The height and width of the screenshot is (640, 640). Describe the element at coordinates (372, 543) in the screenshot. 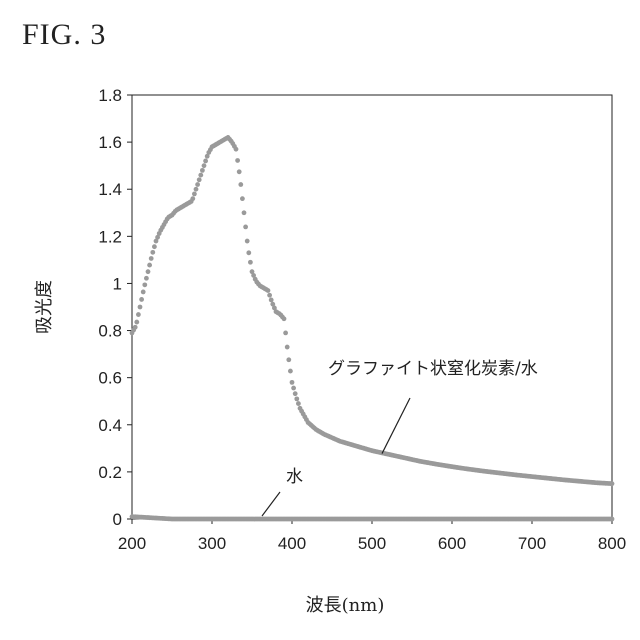

I see `x-tick-label: 500` at that location.